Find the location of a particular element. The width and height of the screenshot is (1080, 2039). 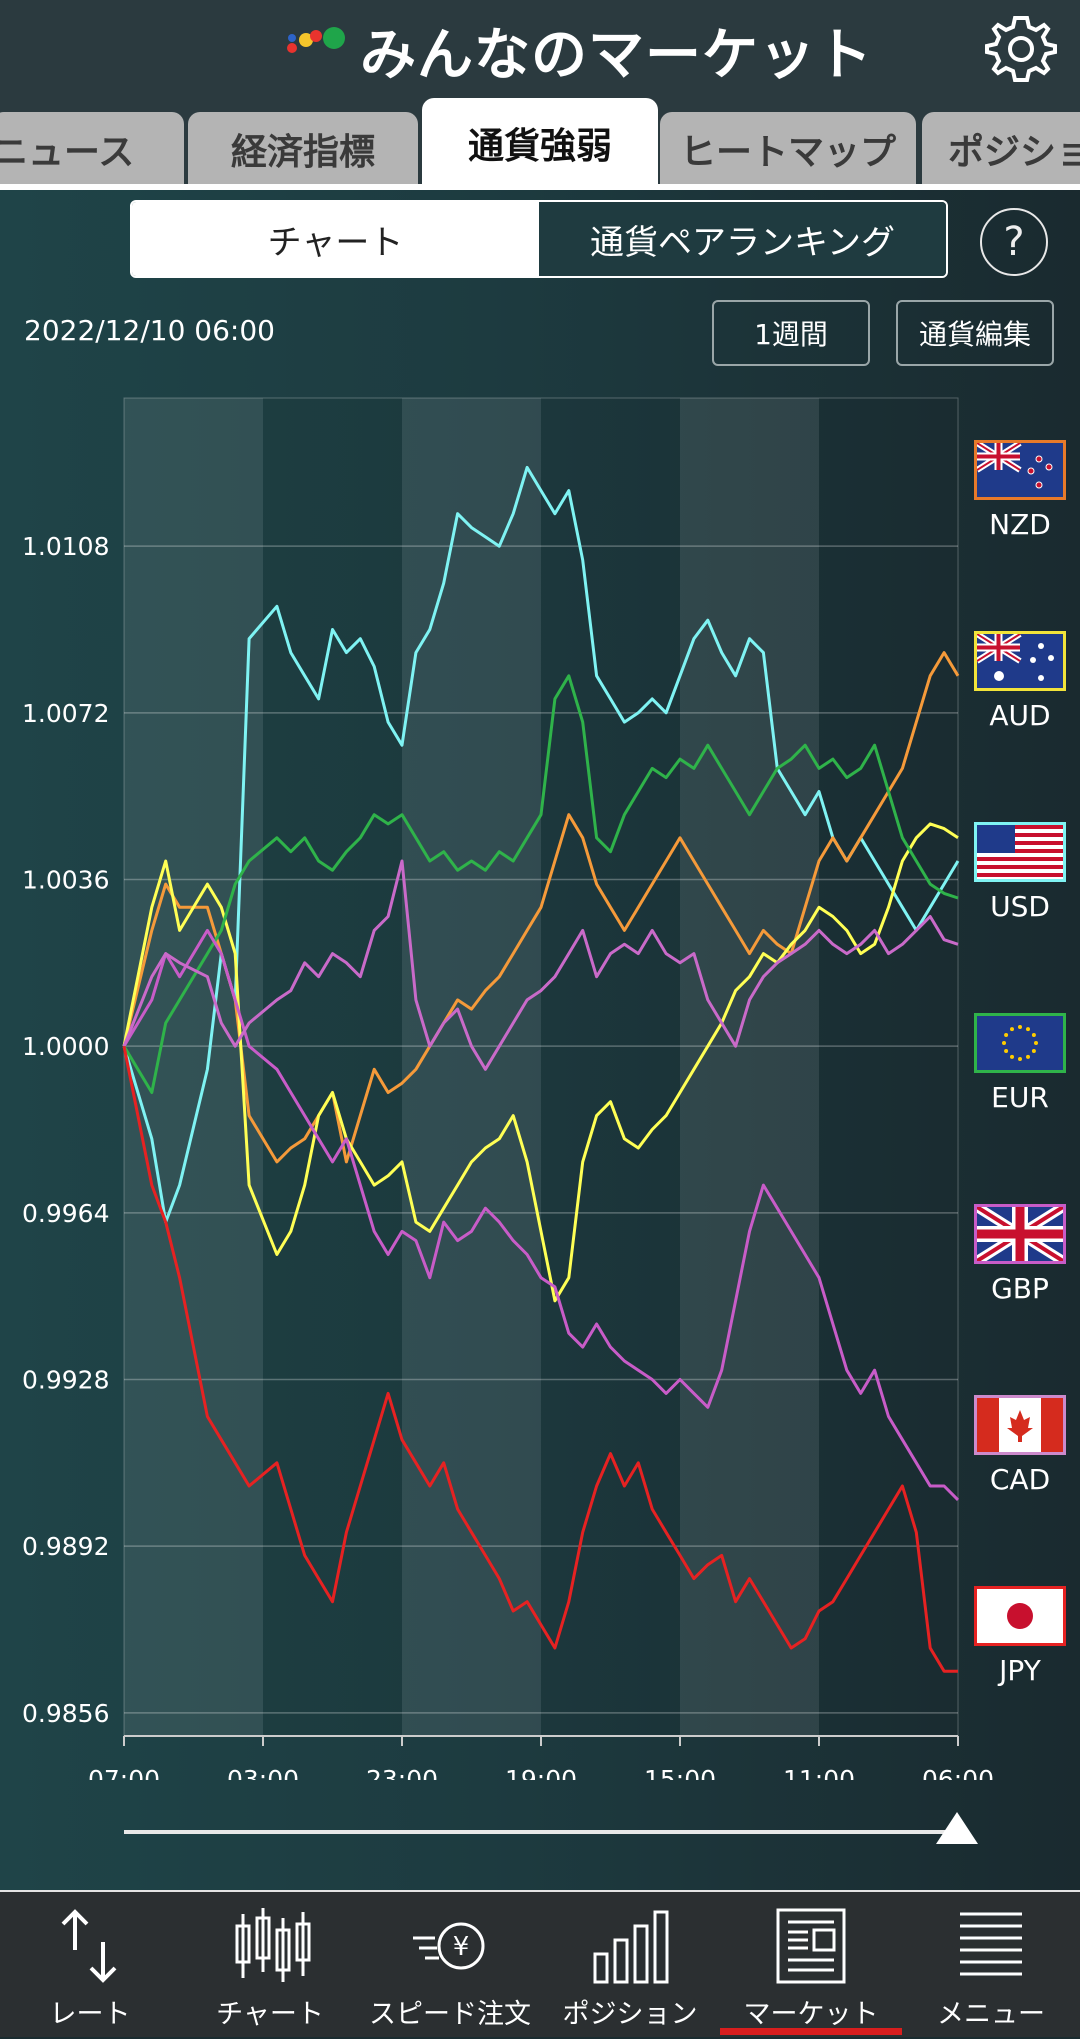

currency-item-cad: CAD is located at coordinates (1020, 1445).